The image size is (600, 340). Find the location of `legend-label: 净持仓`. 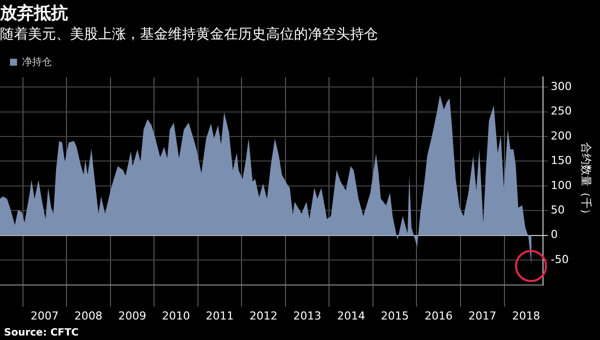

legend-label: 净持仓 is located at coordinates (37, 62).